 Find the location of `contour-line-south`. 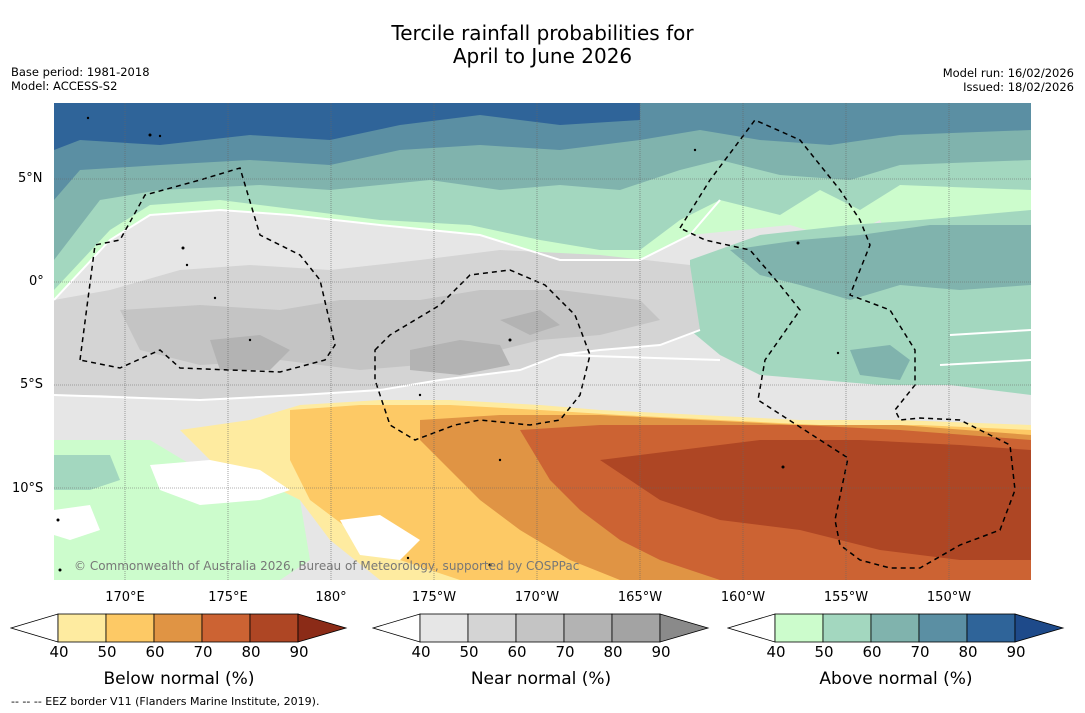

contour-line-south is located at coordinates (377, 365).